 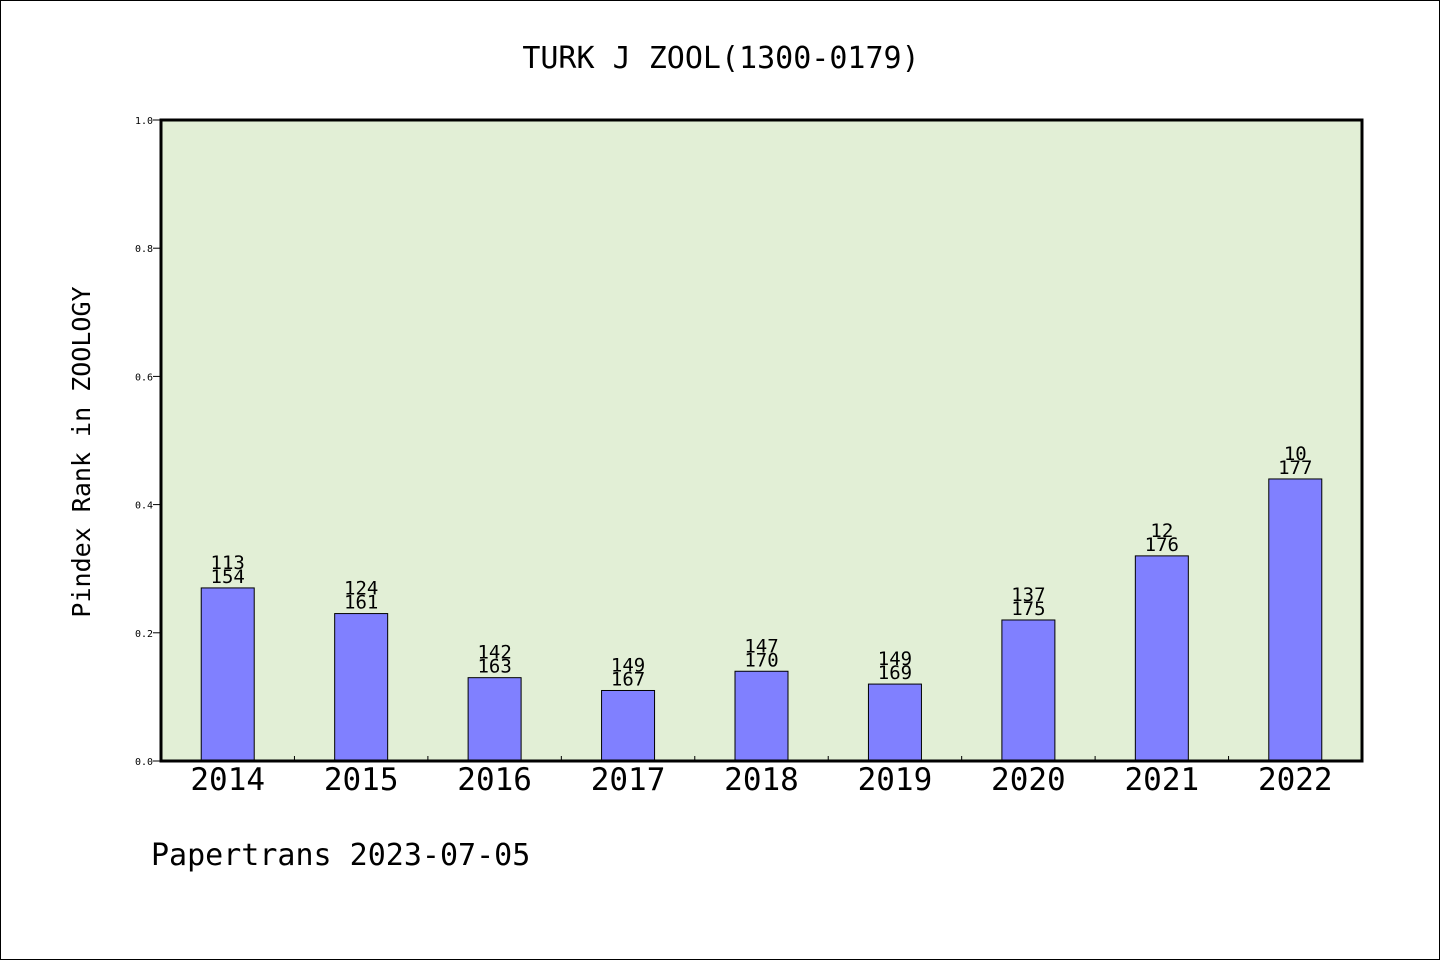 What do you see at coordinates (144, 634) in the screenshot?
I see `y-tick-label: 0.2` at bounding box center [144, 634].